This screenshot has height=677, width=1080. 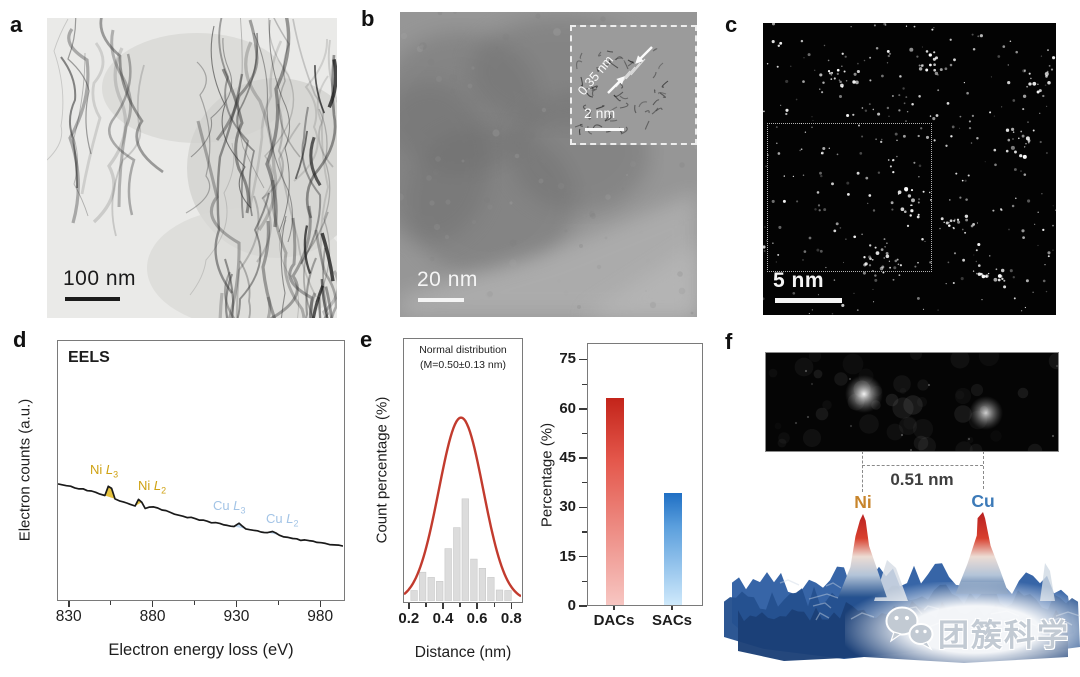 What do you see at coordinates (567, 359) in the screenshot?
I see `barchart-y-tick-label: 75` at bounding box center [567, 359].